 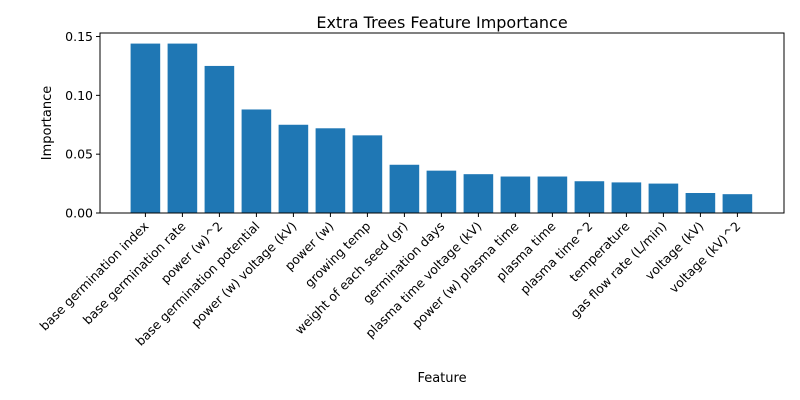 I want to click on y-tick-label-2: 0.10, so click(x=79, y=95).